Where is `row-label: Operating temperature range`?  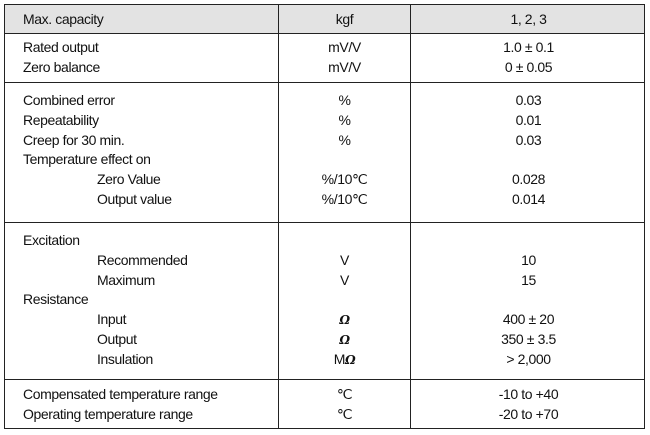
row-label: Operating temperature range is located at coordinates (108, 413).